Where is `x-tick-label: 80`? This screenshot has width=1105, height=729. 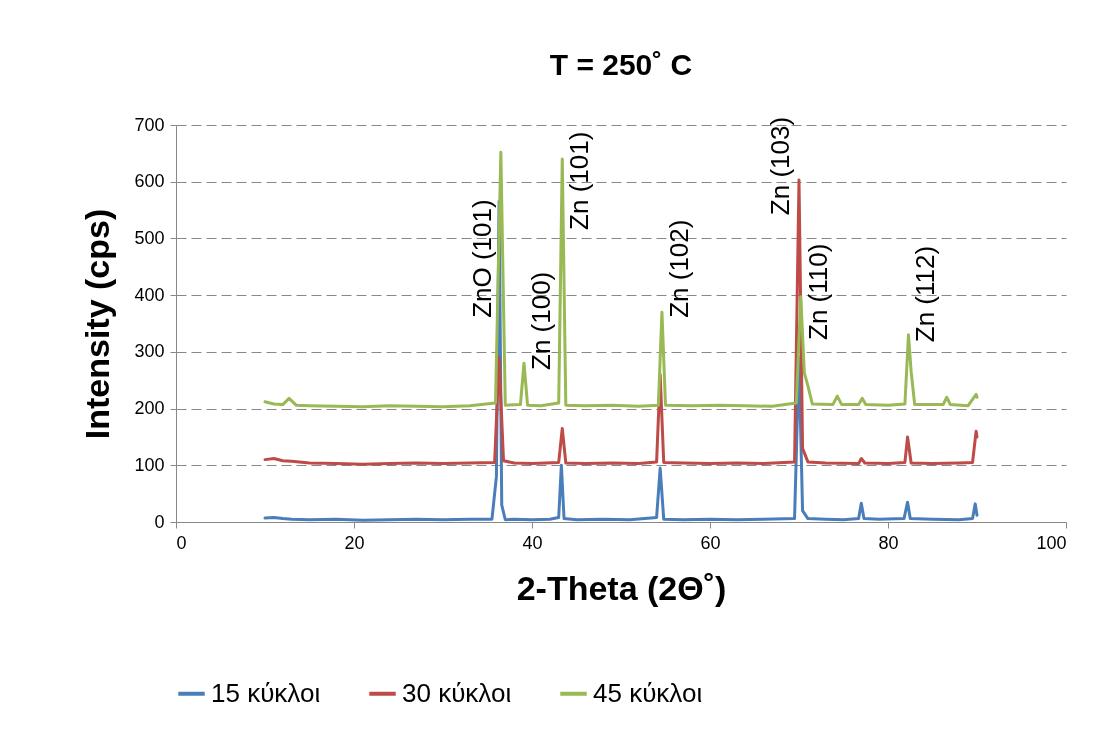 x-tick-label: 80 is located at coordinates (888, 542).